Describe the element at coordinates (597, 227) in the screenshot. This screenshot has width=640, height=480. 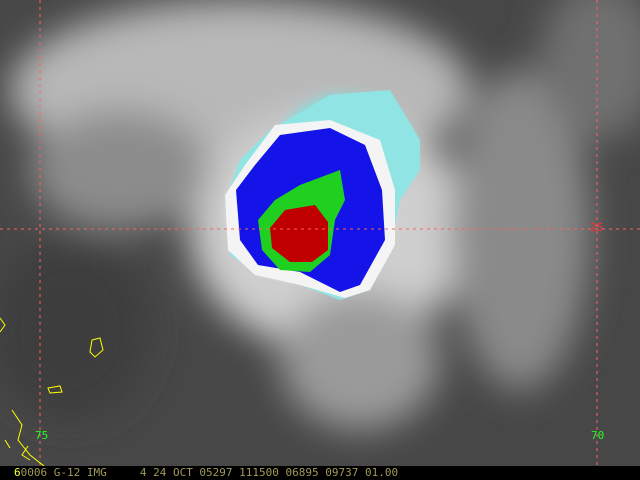
I see `latitude-label: 25` at that location.